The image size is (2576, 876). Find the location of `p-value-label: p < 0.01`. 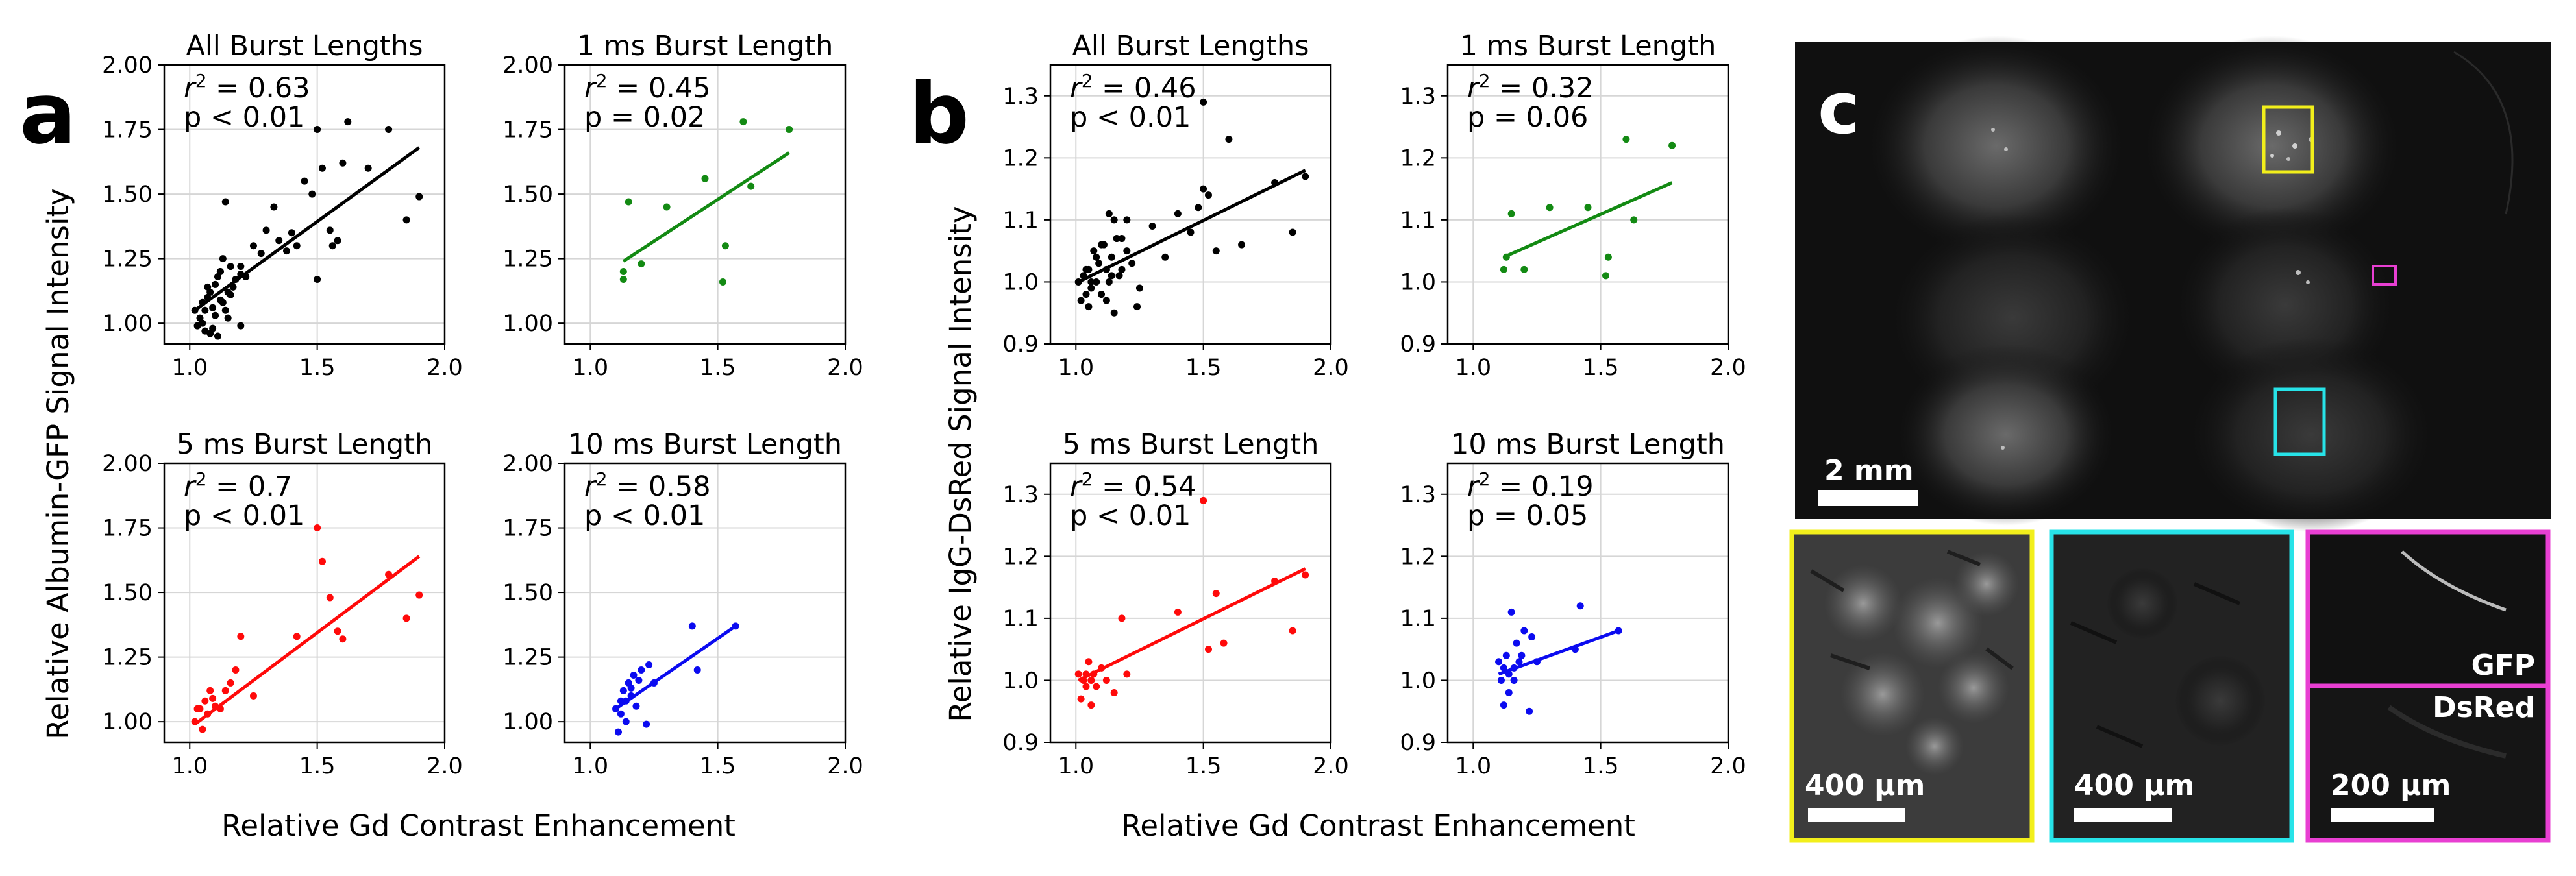

p-value-label: p < 0.01 is located at coordinates (1130, 117).